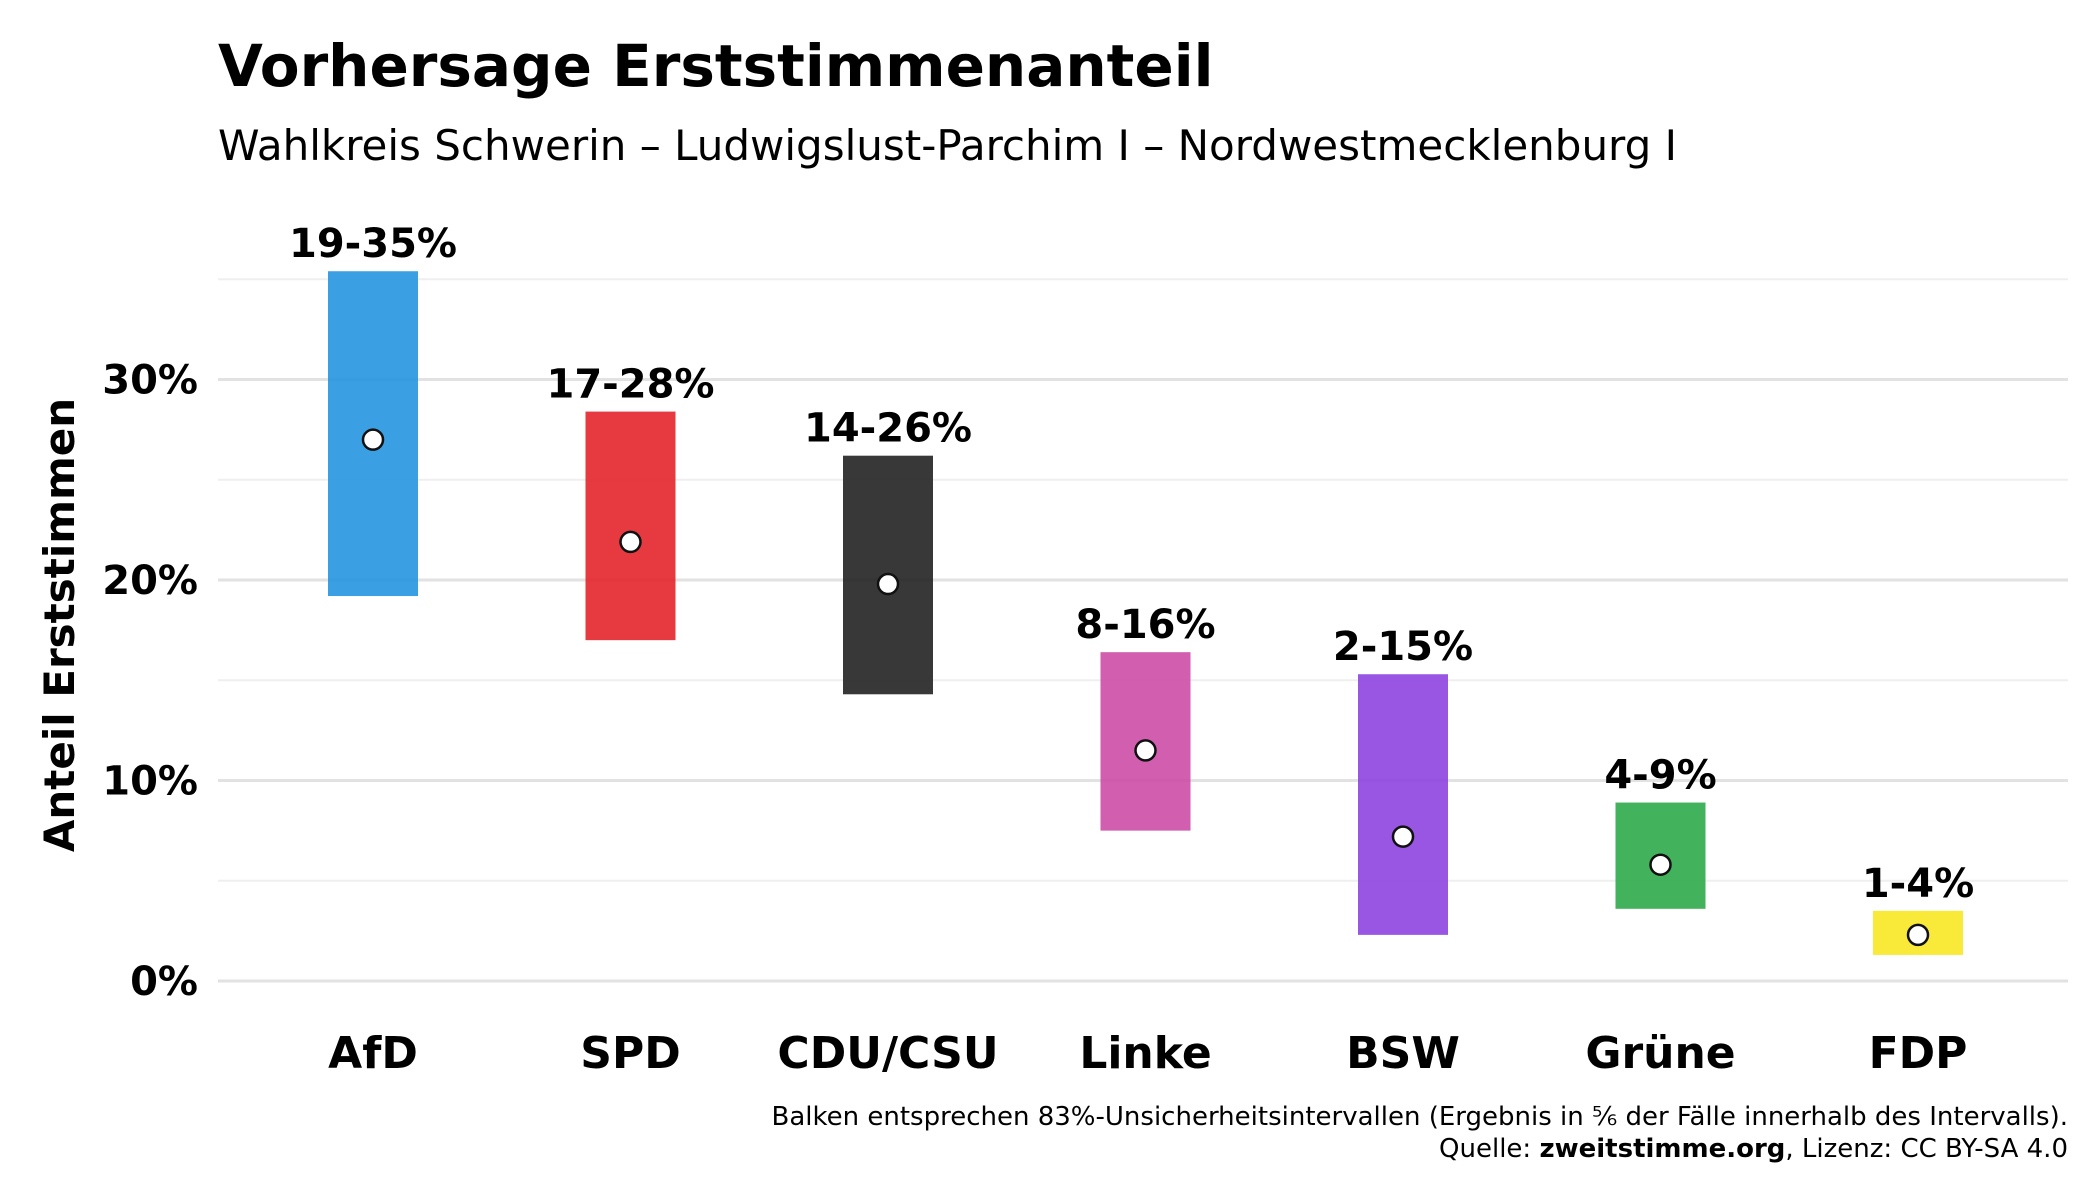 Image resolution: width=2100 pixels, height=1200 pixels. I want to click on y-tick-label: 10%, so click(150, 782).